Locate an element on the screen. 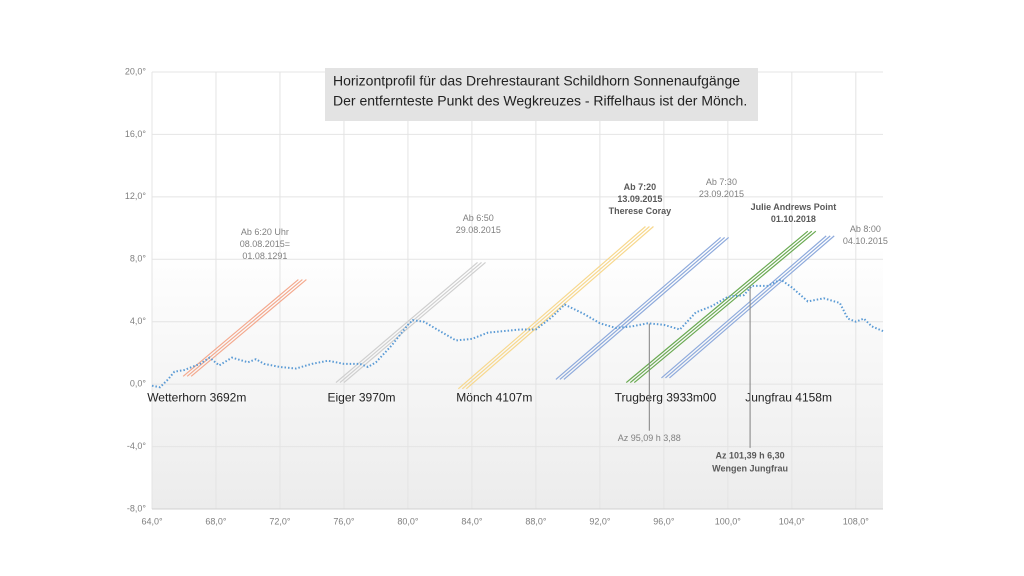 The height and width of the screenshot is (576, 1024). annotation: 08.08.2015= is located at coordinates (265, 244).